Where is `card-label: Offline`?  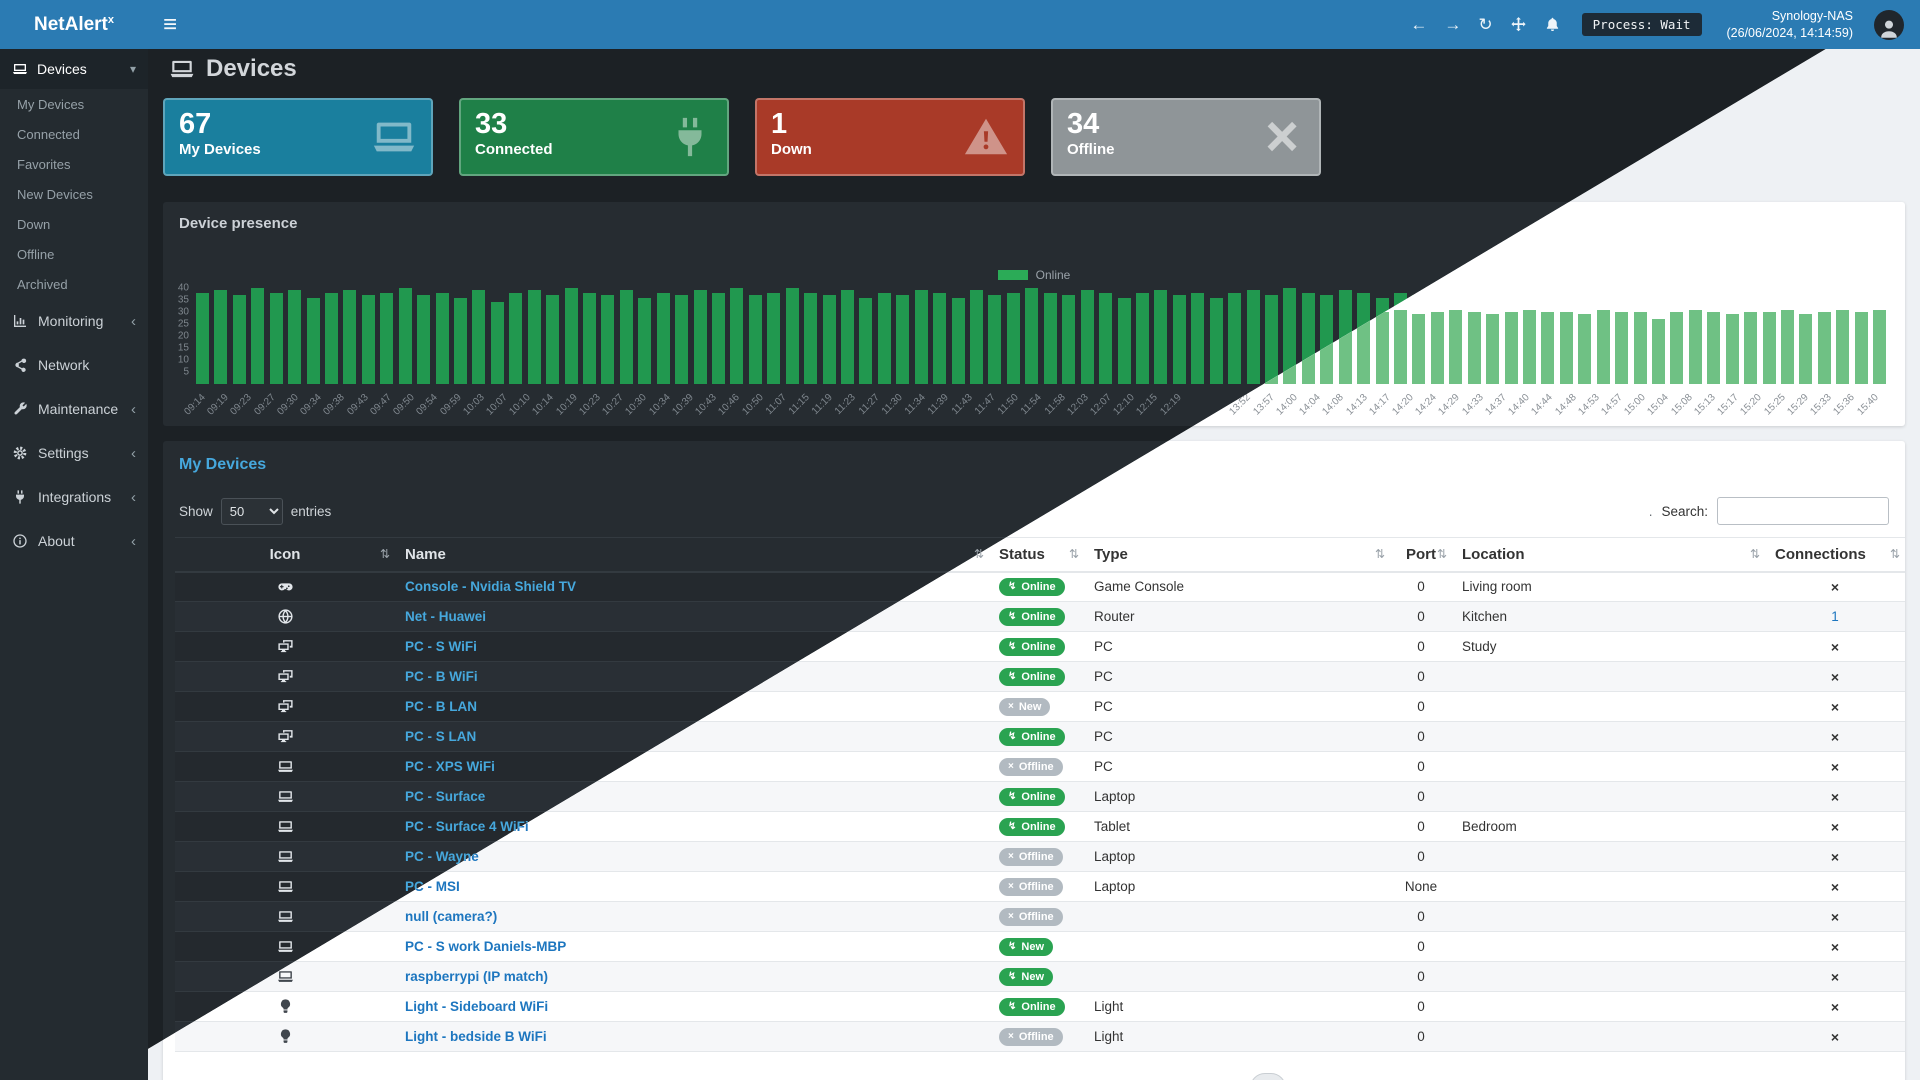
card-label: Offline is located at coordinates (1091, 150).